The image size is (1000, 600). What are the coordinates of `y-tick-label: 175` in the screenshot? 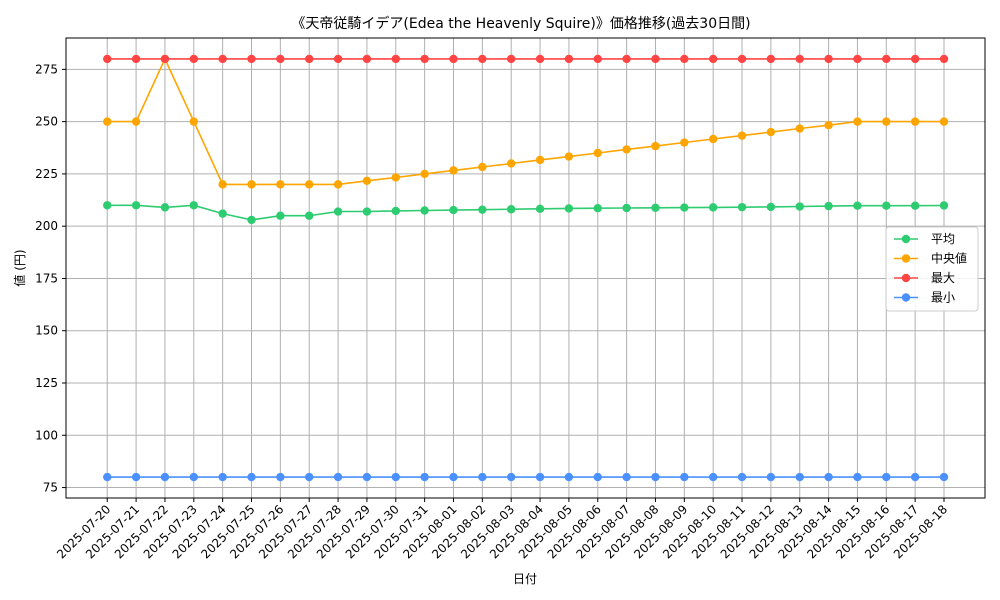 It's located at (46, 278).